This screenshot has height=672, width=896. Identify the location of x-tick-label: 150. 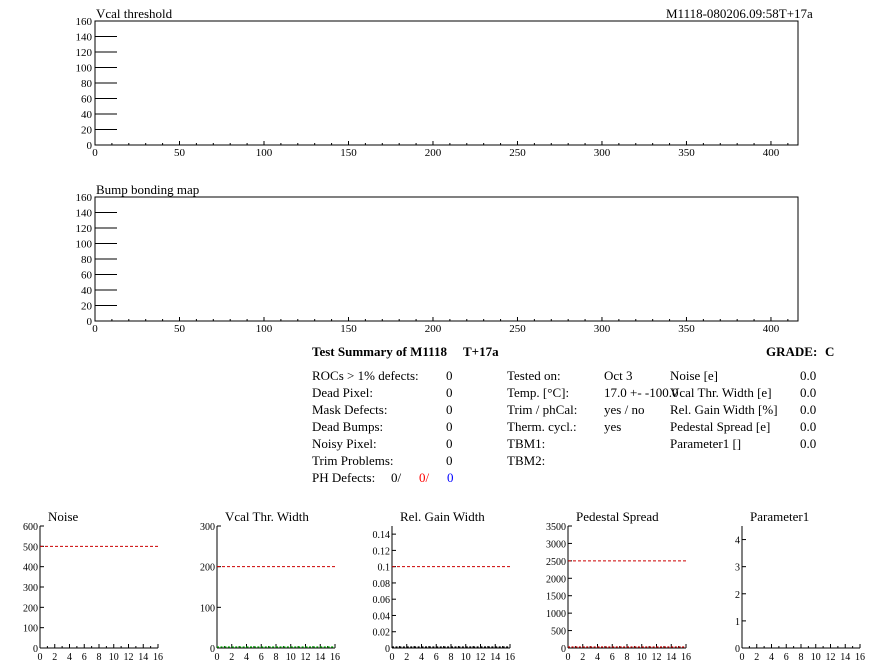
(348, 329).